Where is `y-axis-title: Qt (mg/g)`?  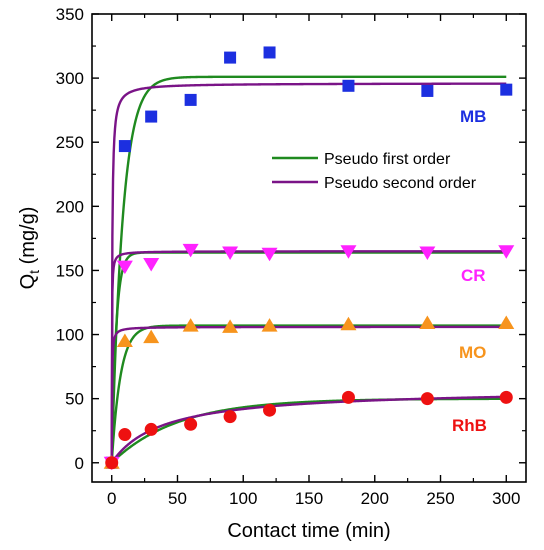
y-axis-title: Qt (mg/g) is located at coordinates (29, 248).